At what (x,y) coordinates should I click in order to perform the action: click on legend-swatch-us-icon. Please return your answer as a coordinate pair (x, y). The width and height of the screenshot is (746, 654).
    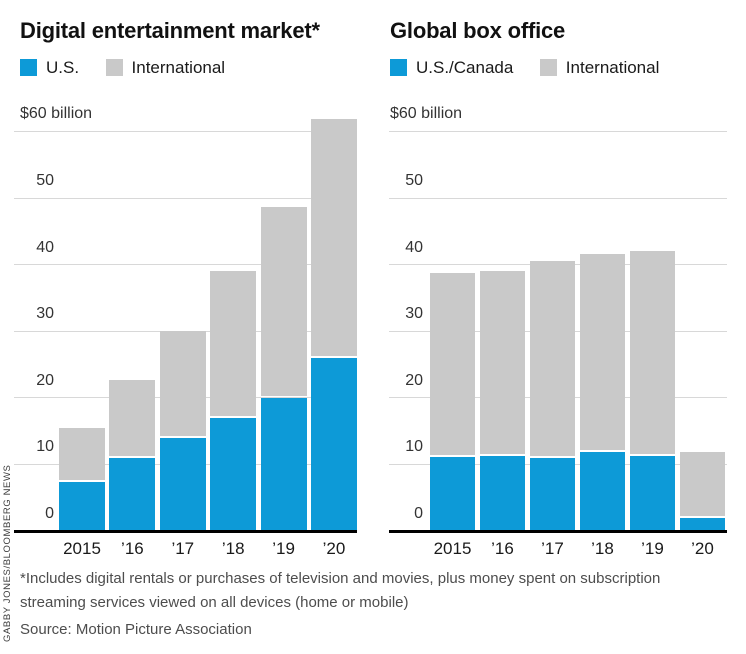
    Looking at the image, I should click on (28, 67).